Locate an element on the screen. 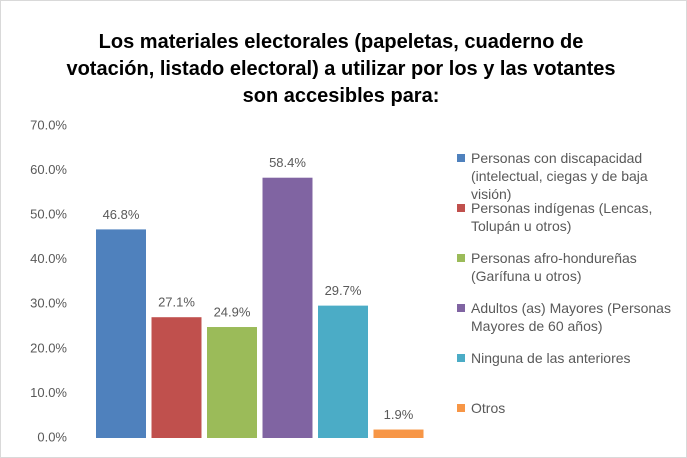 This screenshot has height=458, width=687. y-tick-label: 20.0% is located at coordinates (48, 347).